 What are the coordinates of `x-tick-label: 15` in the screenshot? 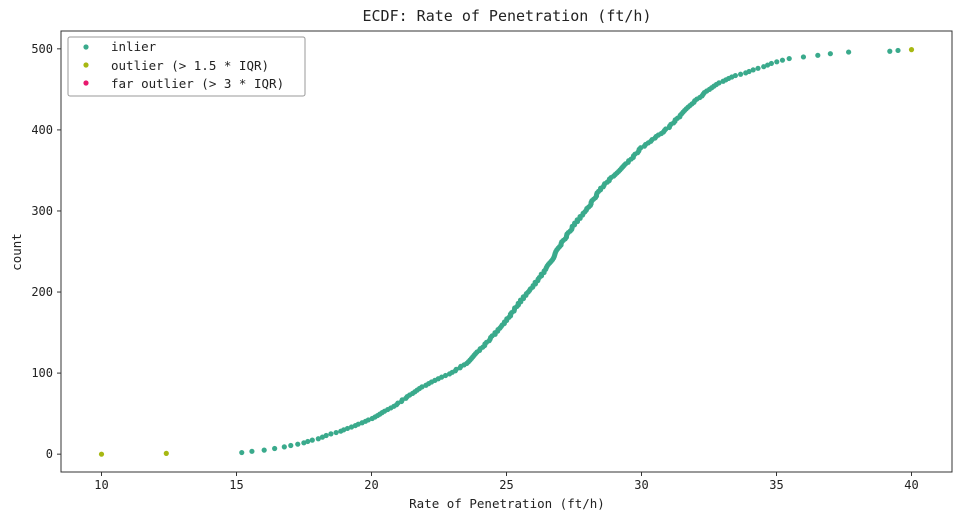 It's located at (236, 485).